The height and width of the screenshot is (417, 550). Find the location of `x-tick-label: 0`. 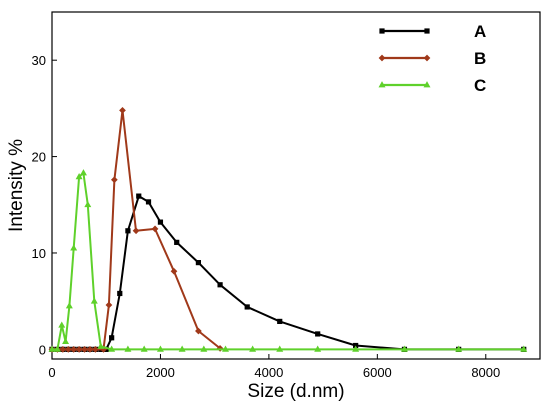

x-tick-label: 0 is located at coordinates (51, 372).